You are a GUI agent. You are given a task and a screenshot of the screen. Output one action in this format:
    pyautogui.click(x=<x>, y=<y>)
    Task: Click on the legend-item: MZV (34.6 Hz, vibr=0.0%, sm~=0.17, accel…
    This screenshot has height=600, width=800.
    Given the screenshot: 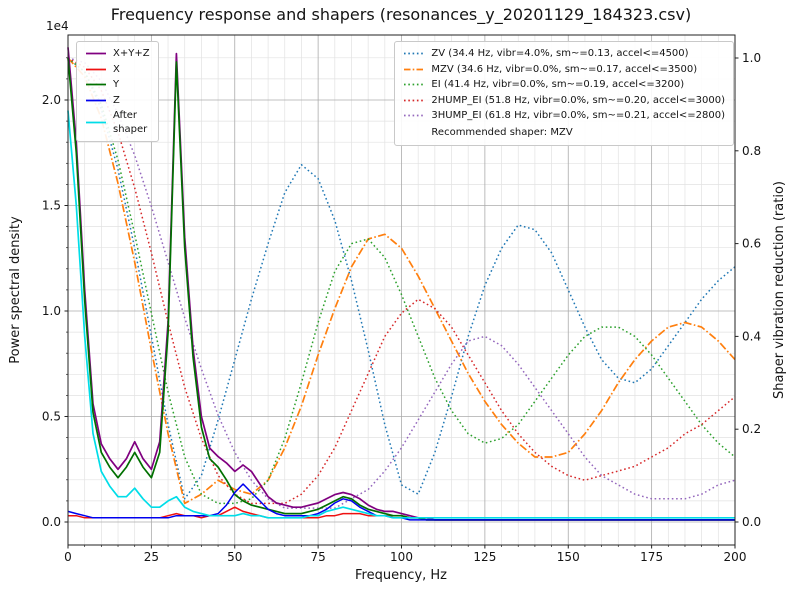 What is the action you would take?
    pyautogui.click(x=564, y=70)
    